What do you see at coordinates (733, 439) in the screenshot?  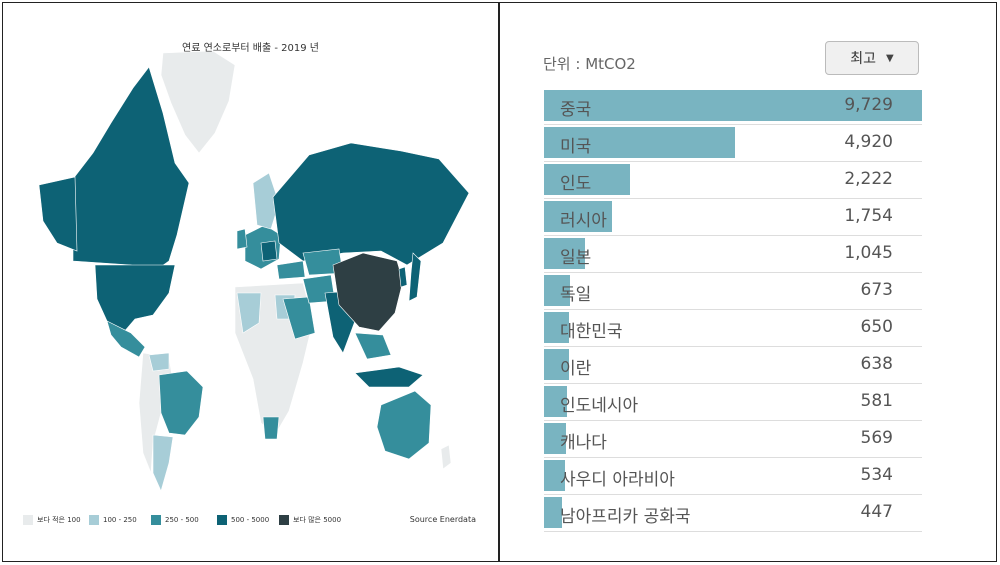 I see `bar-row: 캐나다 569` at bounding box center [733, 439].